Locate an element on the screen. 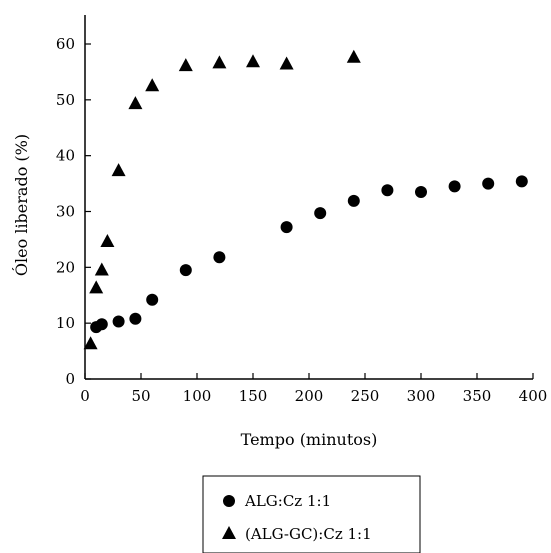 This screenshot has width=551, height=553. x-tick-label: 250 is located at coordinates (365, 396).